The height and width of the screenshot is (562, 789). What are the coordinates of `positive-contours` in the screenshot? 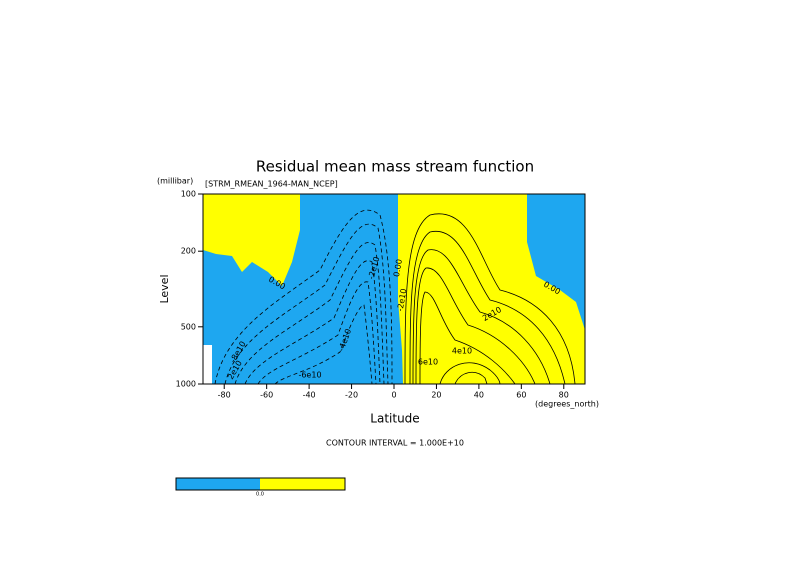 It's located at (490, 299).